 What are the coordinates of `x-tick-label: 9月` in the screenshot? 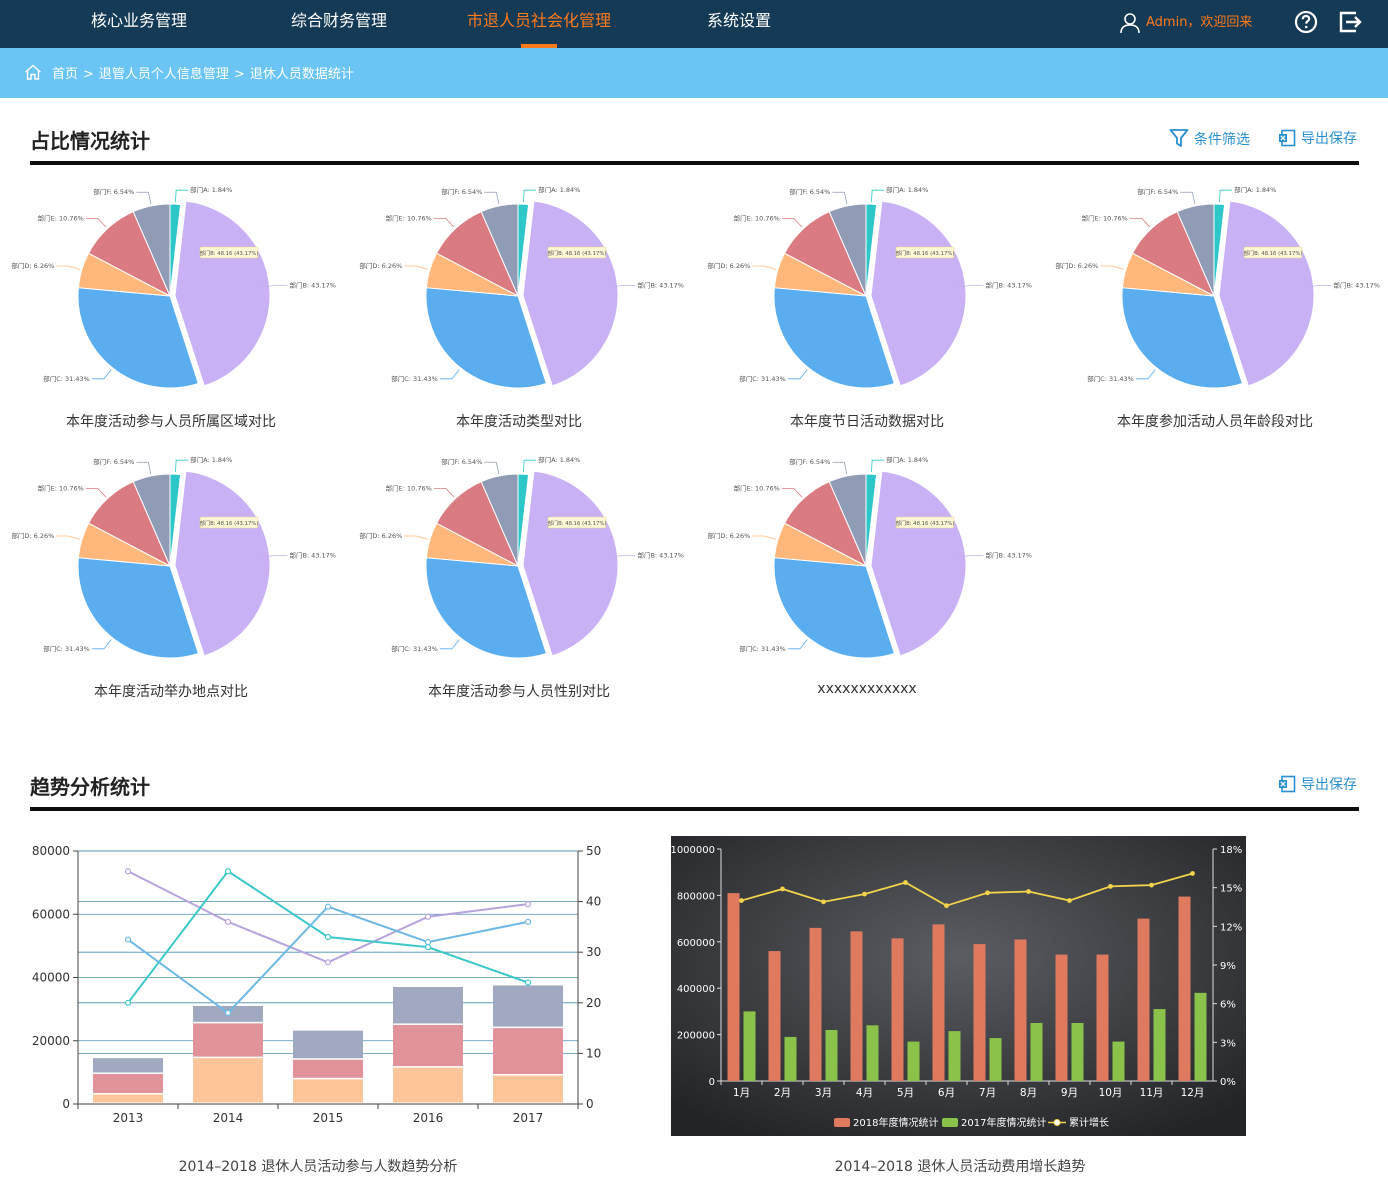 It's located at (1069, 1093).